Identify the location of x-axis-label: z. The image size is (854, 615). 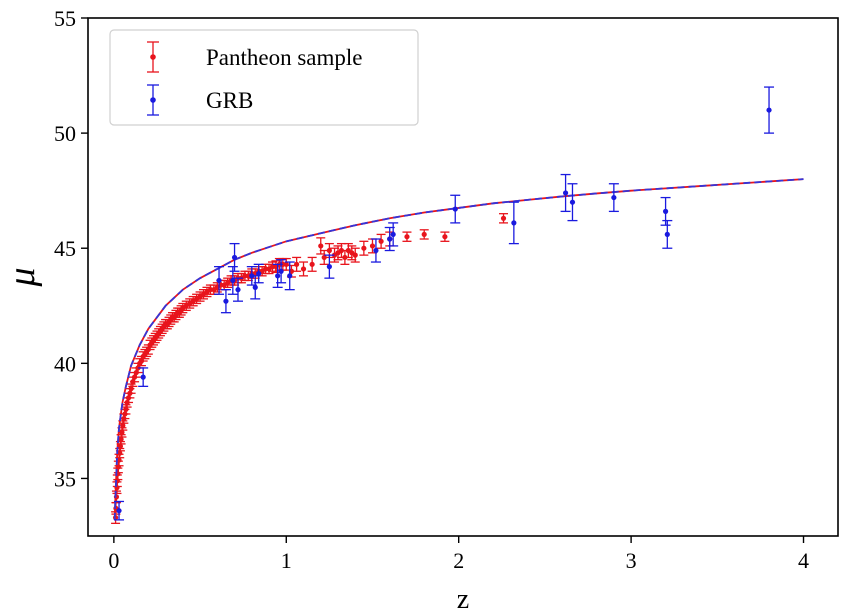
(463, 599).